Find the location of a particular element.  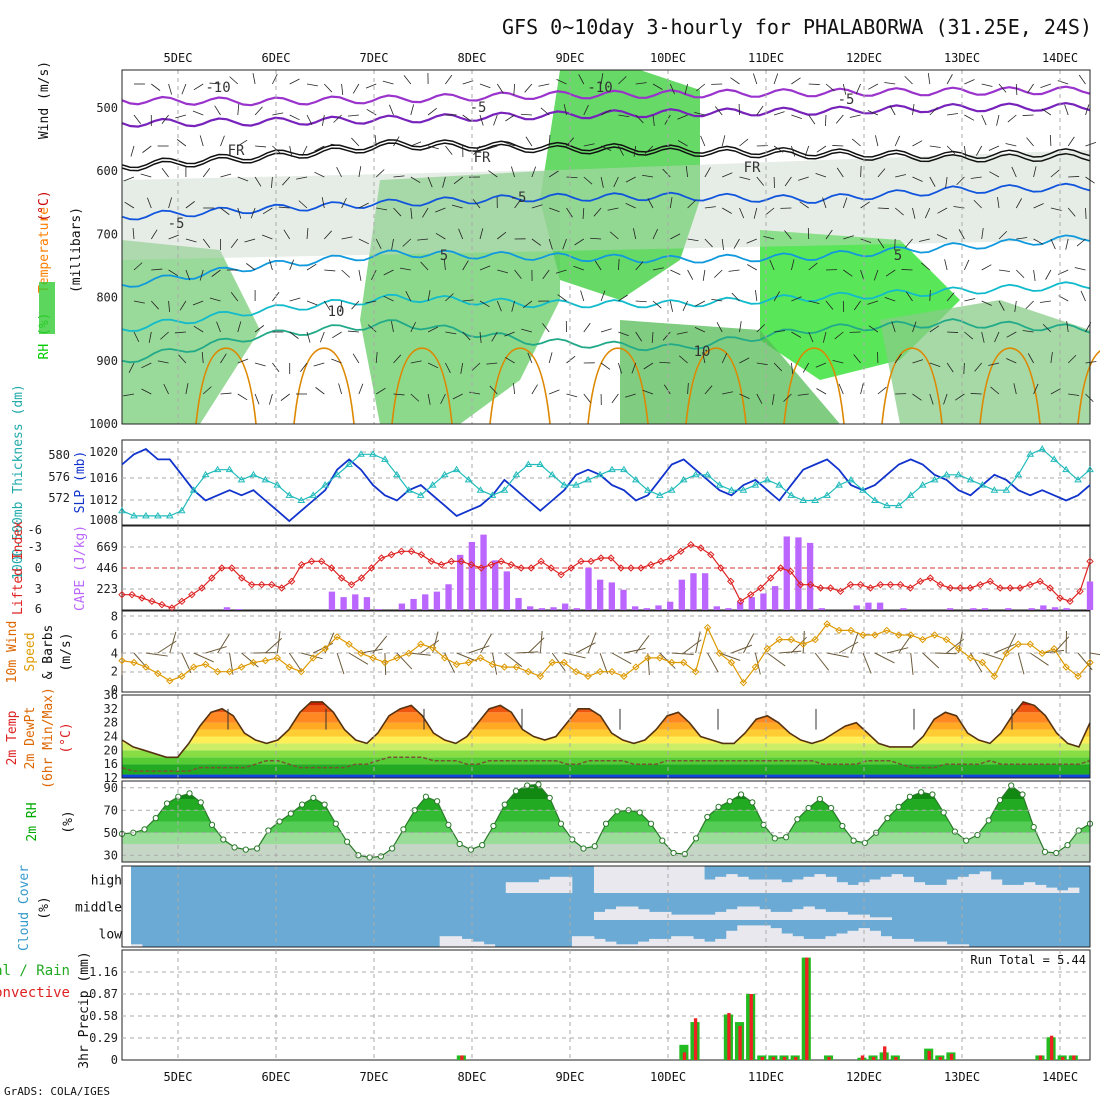

cape-tick: 669 is located at coordinates (107, 547).